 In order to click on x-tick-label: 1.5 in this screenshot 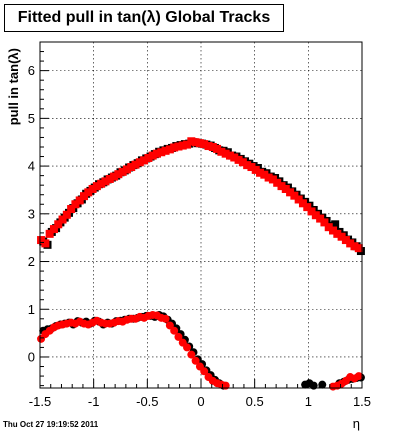, I will do `click(362, 401)`.